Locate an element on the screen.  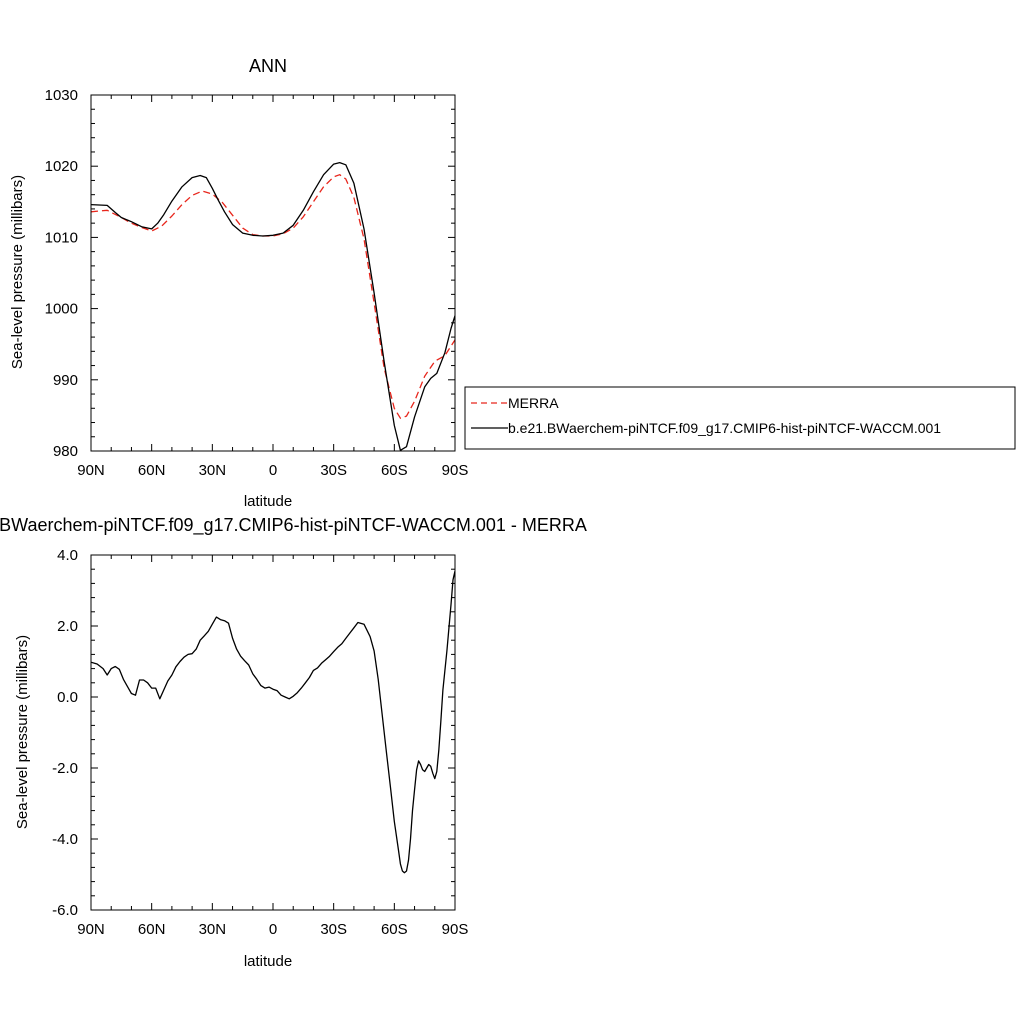
plot-frame-difference is located at coordinates (273, 732).